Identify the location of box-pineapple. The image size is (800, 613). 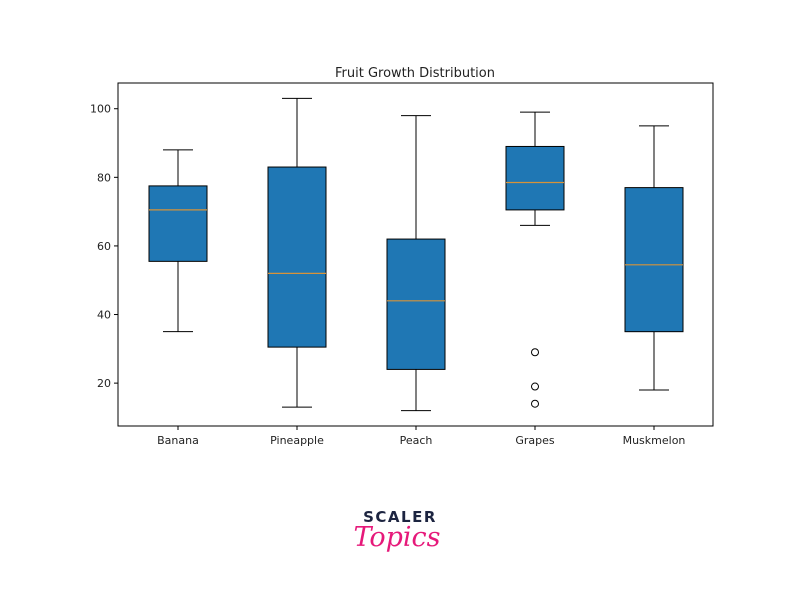
(297, 257).